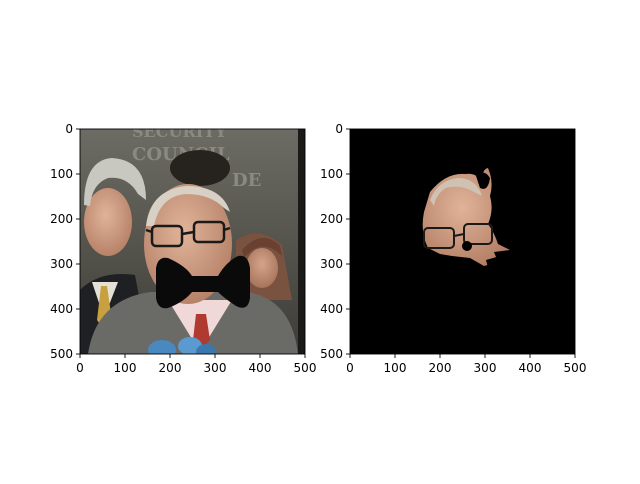 This screenshot has width=640, height=484. Describe the element at coordinates (179, 131) in the screenshot. I see `background-sign-text-1: SECURITY` at that location.